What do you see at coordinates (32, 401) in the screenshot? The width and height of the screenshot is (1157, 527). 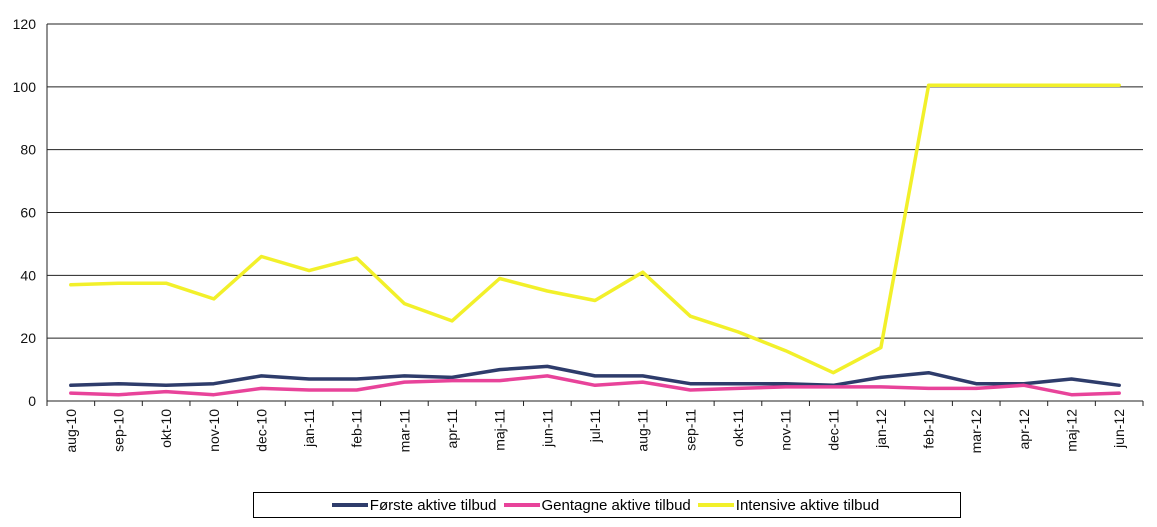 I see `y-tick-label: 0` at bounding box center [32, 401].